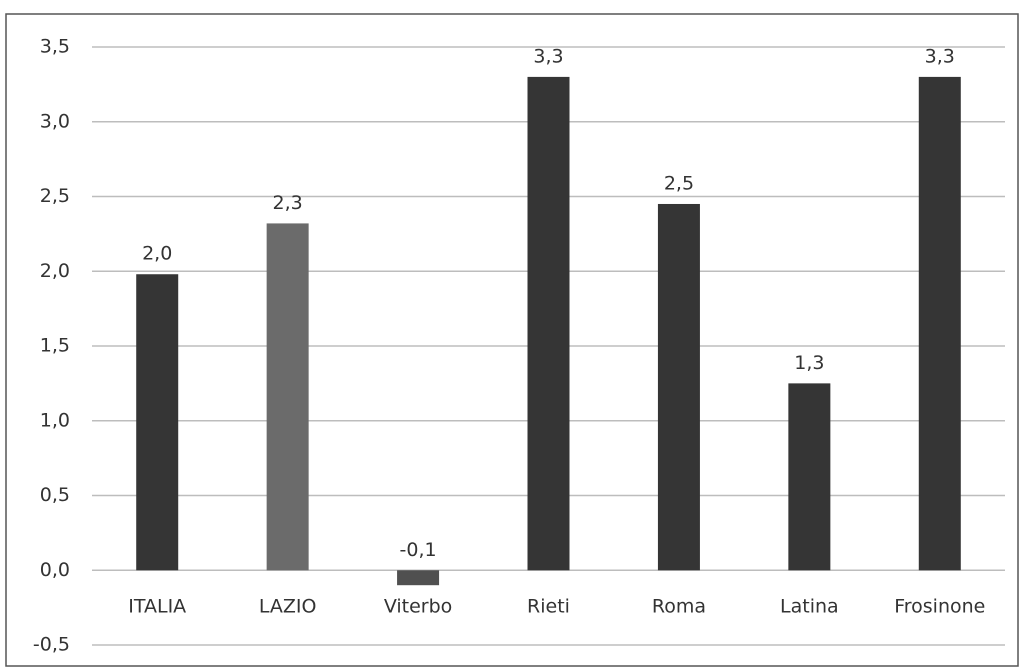 This screenshot has width=1023, height=671. I want to click on x-tick-label: Rieti, so click(548, 607).